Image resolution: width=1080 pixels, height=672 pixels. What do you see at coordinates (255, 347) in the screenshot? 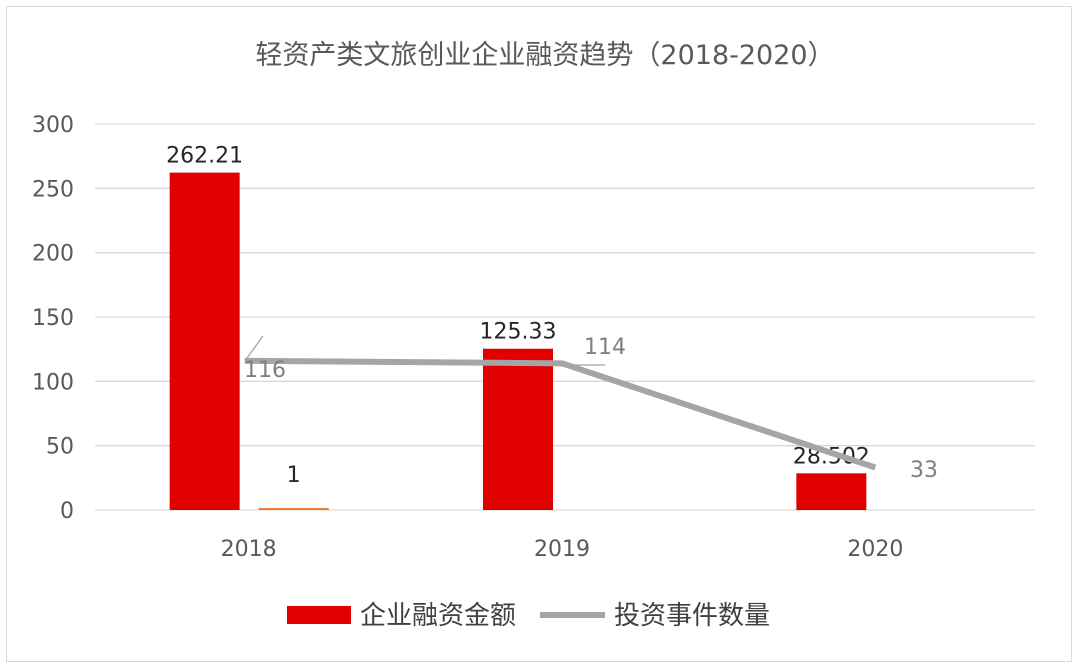
I see `leader-line` at bounding box center [255, 347].